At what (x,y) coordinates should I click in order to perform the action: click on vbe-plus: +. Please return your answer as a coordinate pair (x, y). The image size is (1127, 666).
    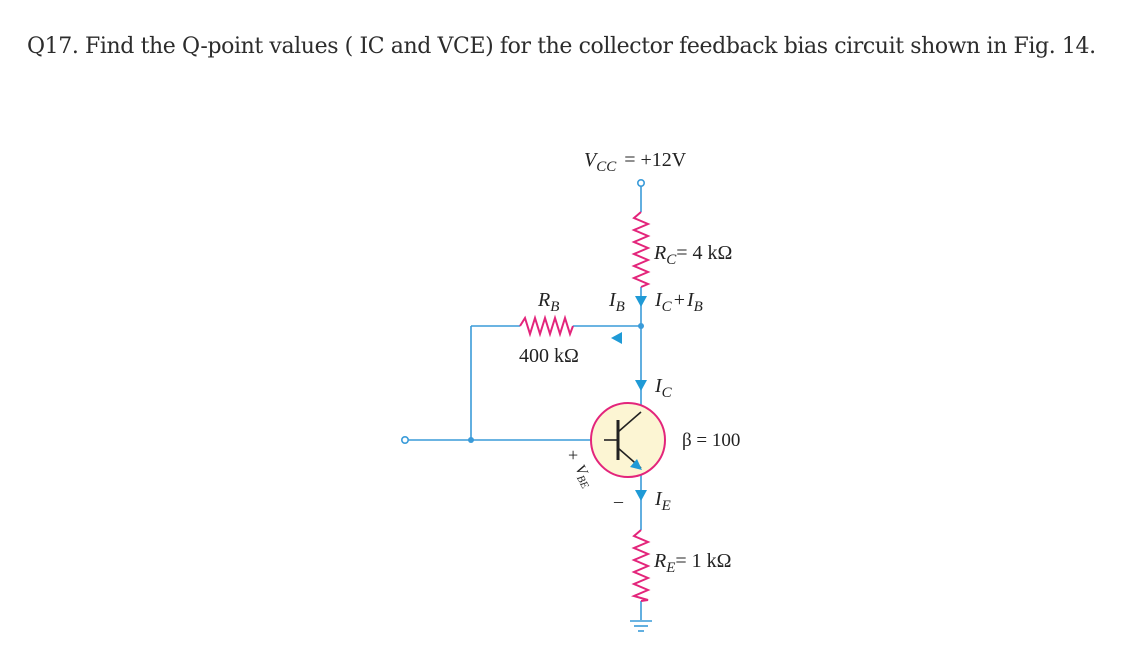
    Looking at the image, I should click on (573, 455).